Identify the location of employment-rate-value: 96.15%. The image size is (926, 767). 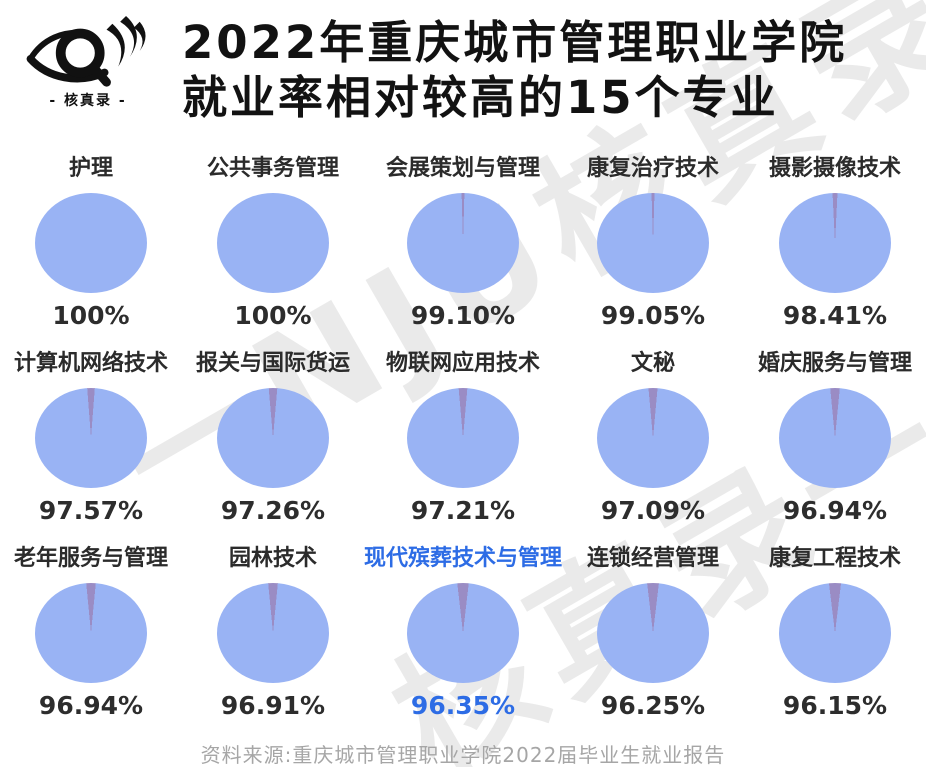
(835, 705).